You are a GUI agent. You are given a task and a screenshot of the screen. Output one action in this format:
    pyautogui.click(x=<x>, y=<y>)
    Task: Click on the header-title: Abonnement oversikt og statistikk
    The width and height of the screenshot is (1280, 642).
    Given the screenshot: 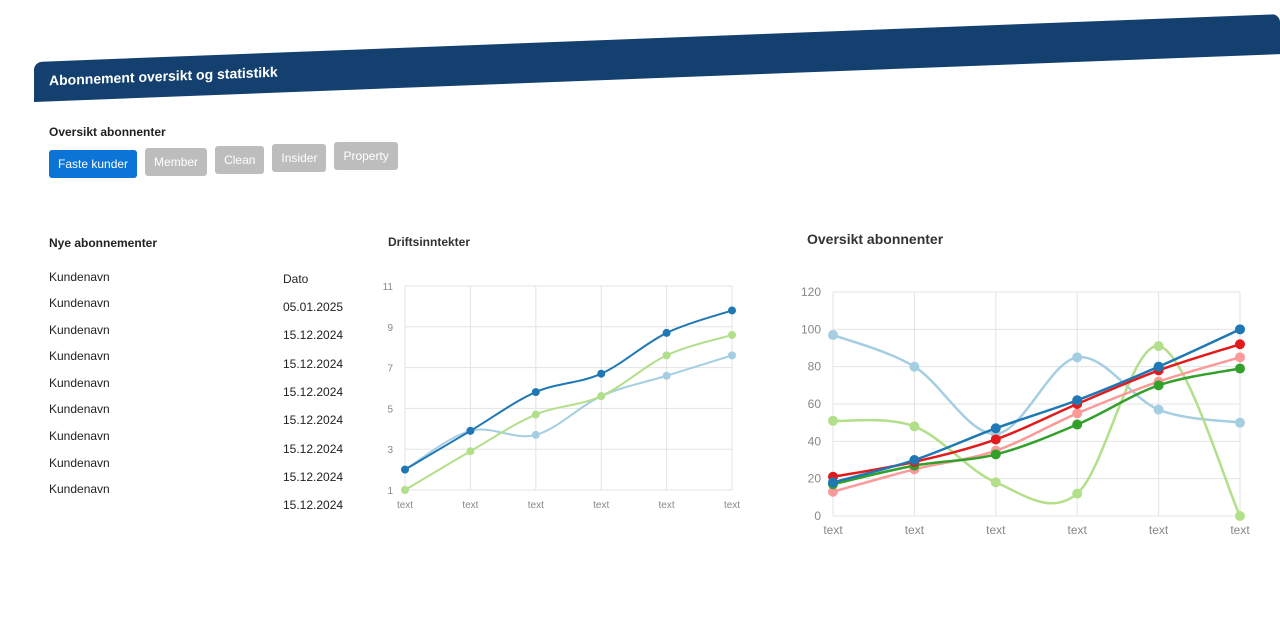 What is the action you would take?
    pyautogui.click(x=163, y=76)
    